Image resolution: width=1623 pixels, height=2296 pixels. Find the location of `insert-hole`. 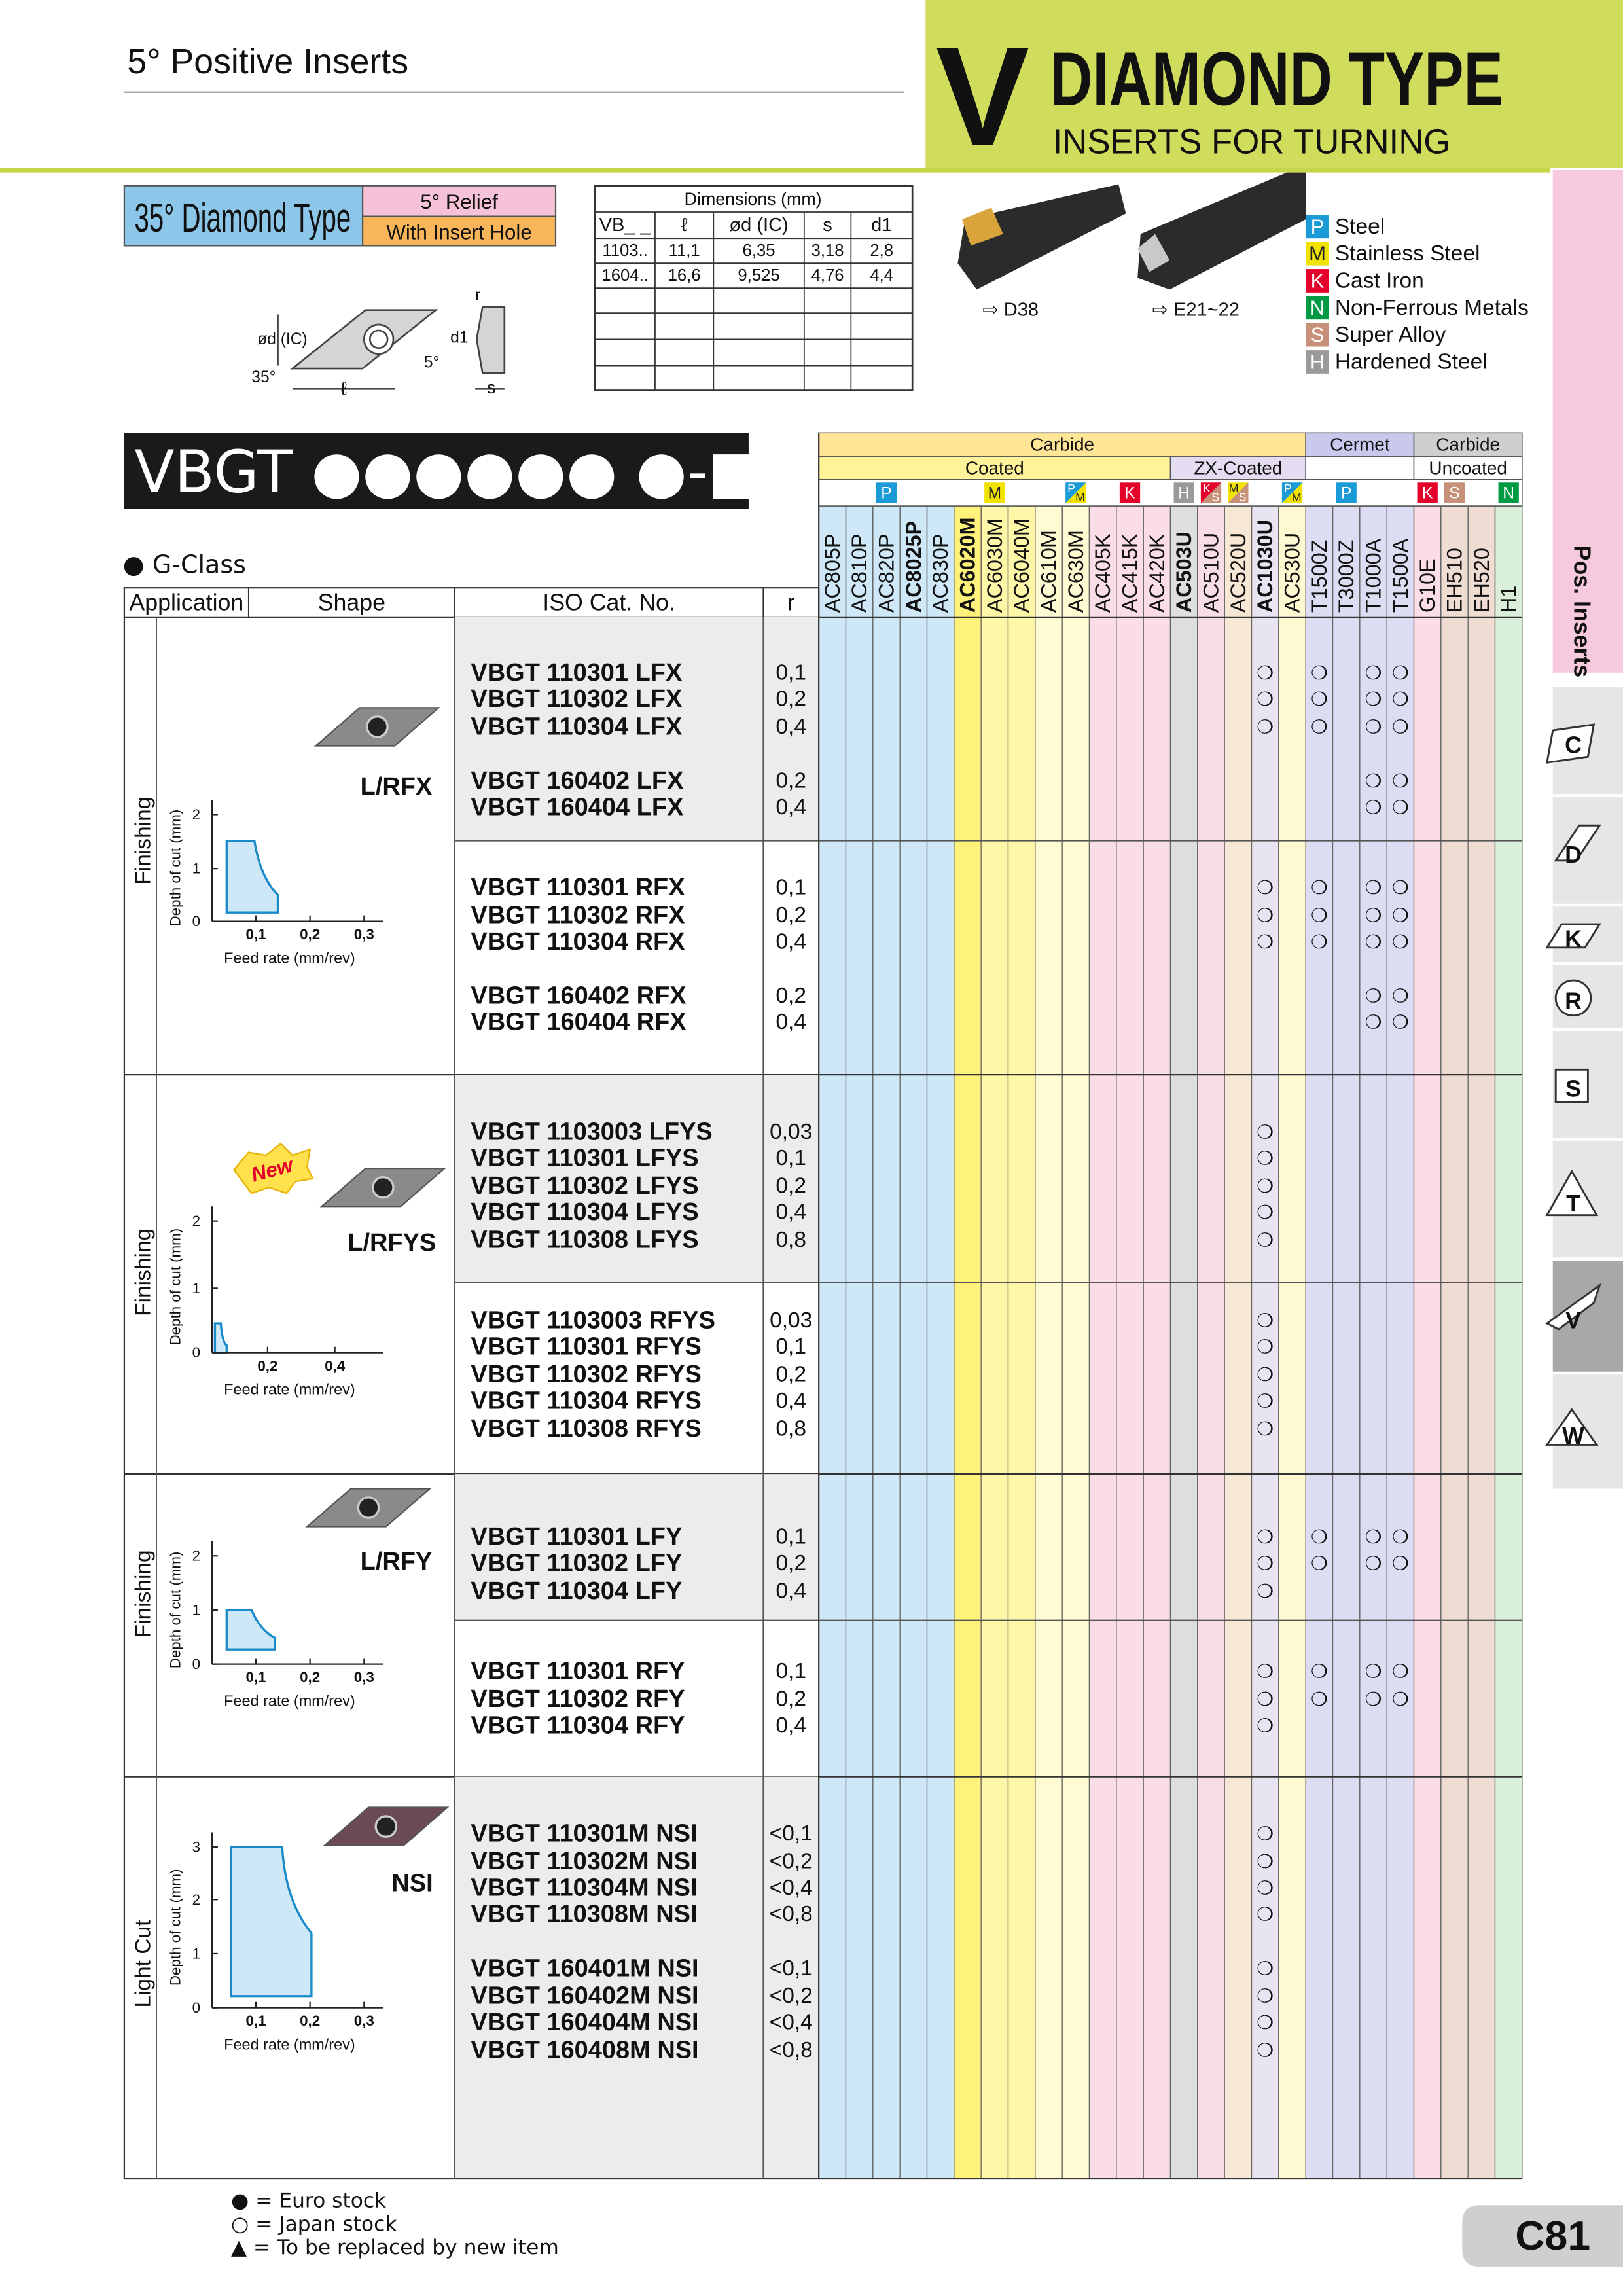

insert-hole is located at coordinates (379, 339).